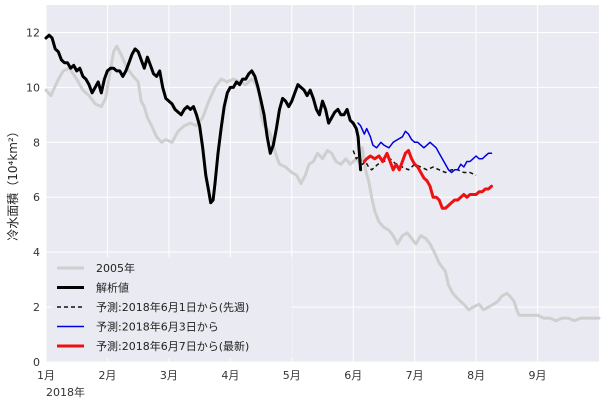 This screenshot has height=402, width=605. Describe the element at coordinates (12, 183) in the screenshot. I see `y-axis-label: 冷水面積（10⁴km²）` at that location.